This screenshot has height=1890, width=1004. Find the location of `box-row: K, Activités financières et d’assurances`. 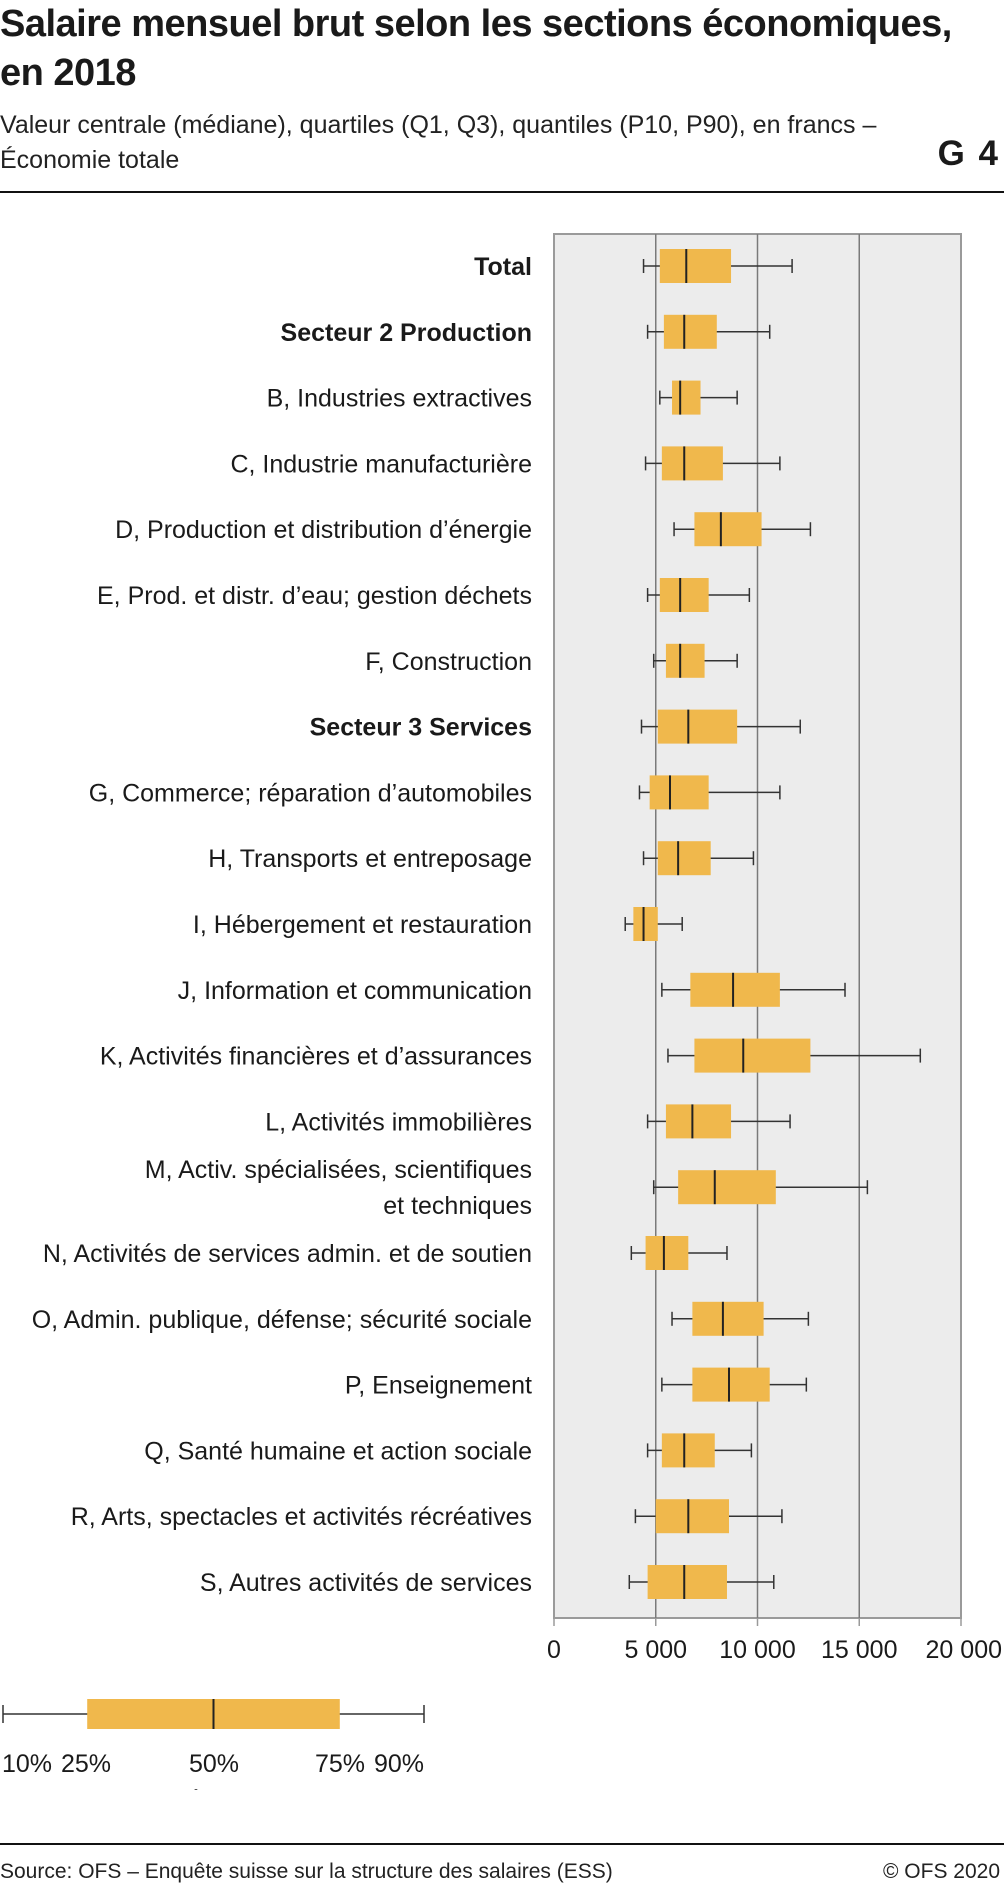

box-row: K, Activités financières et d’assurances is located at coordinates (511, 1055).